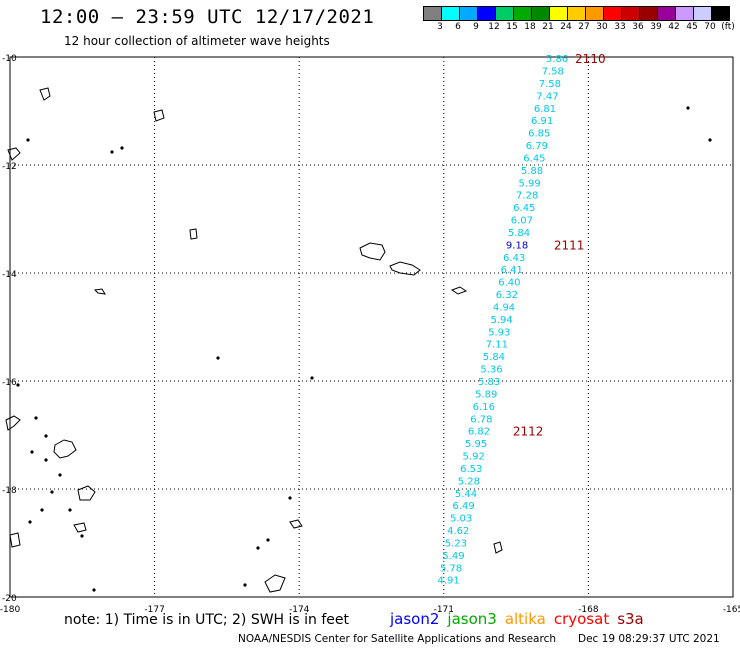  Describe the element at coordinates (9, 599) in the screenshot. I see `lat-tick-label: -20` at that location.